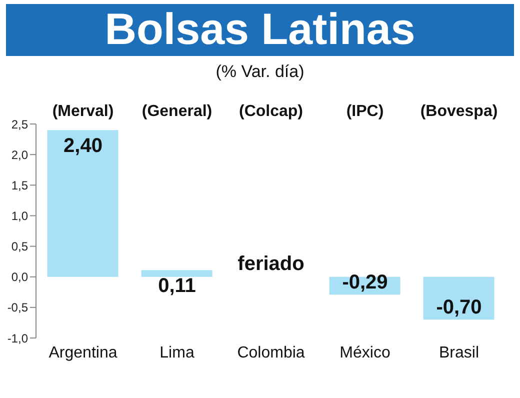 Image resolution: width=520 pixels, height=398 pixels. I want to click on y-tick-label: 0,5, so click(19, 247).